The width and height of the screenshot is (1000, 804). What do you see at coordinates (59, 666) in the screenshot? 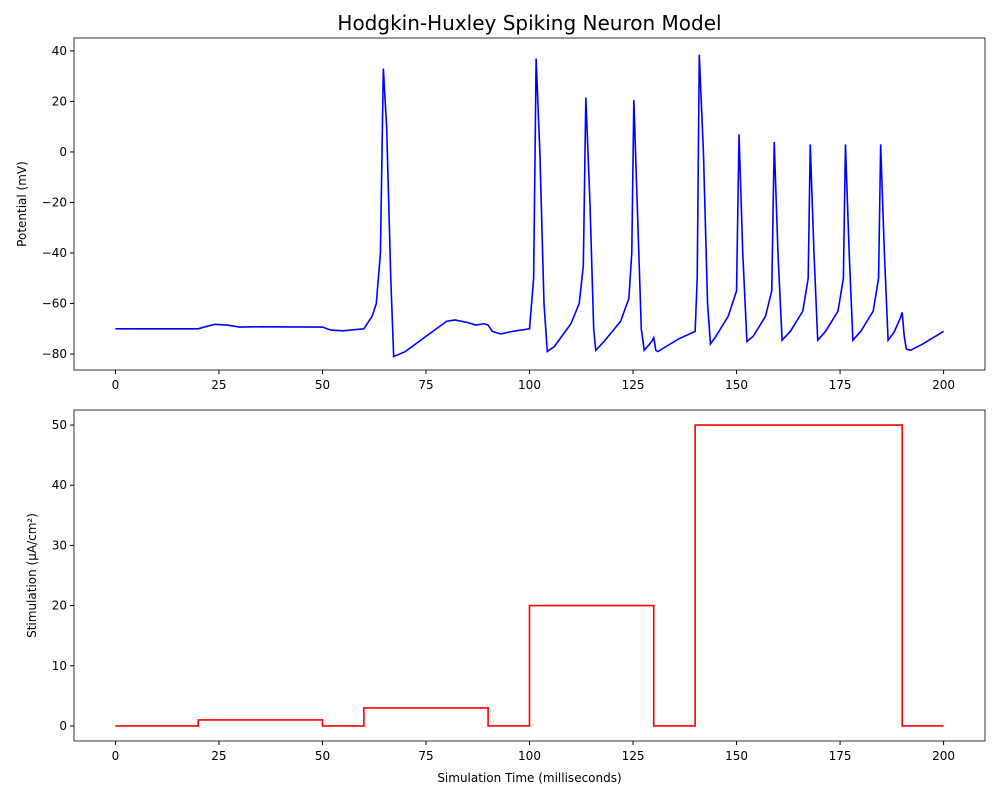
I see `y-tick-label: 10` at bounding box center [59, 666].